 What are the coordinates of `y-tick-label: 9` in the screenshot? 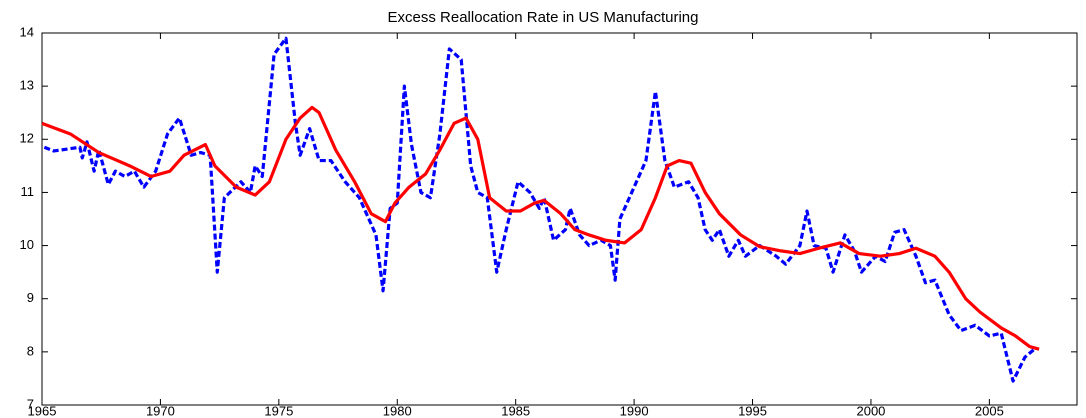 It's located at (30, 297).